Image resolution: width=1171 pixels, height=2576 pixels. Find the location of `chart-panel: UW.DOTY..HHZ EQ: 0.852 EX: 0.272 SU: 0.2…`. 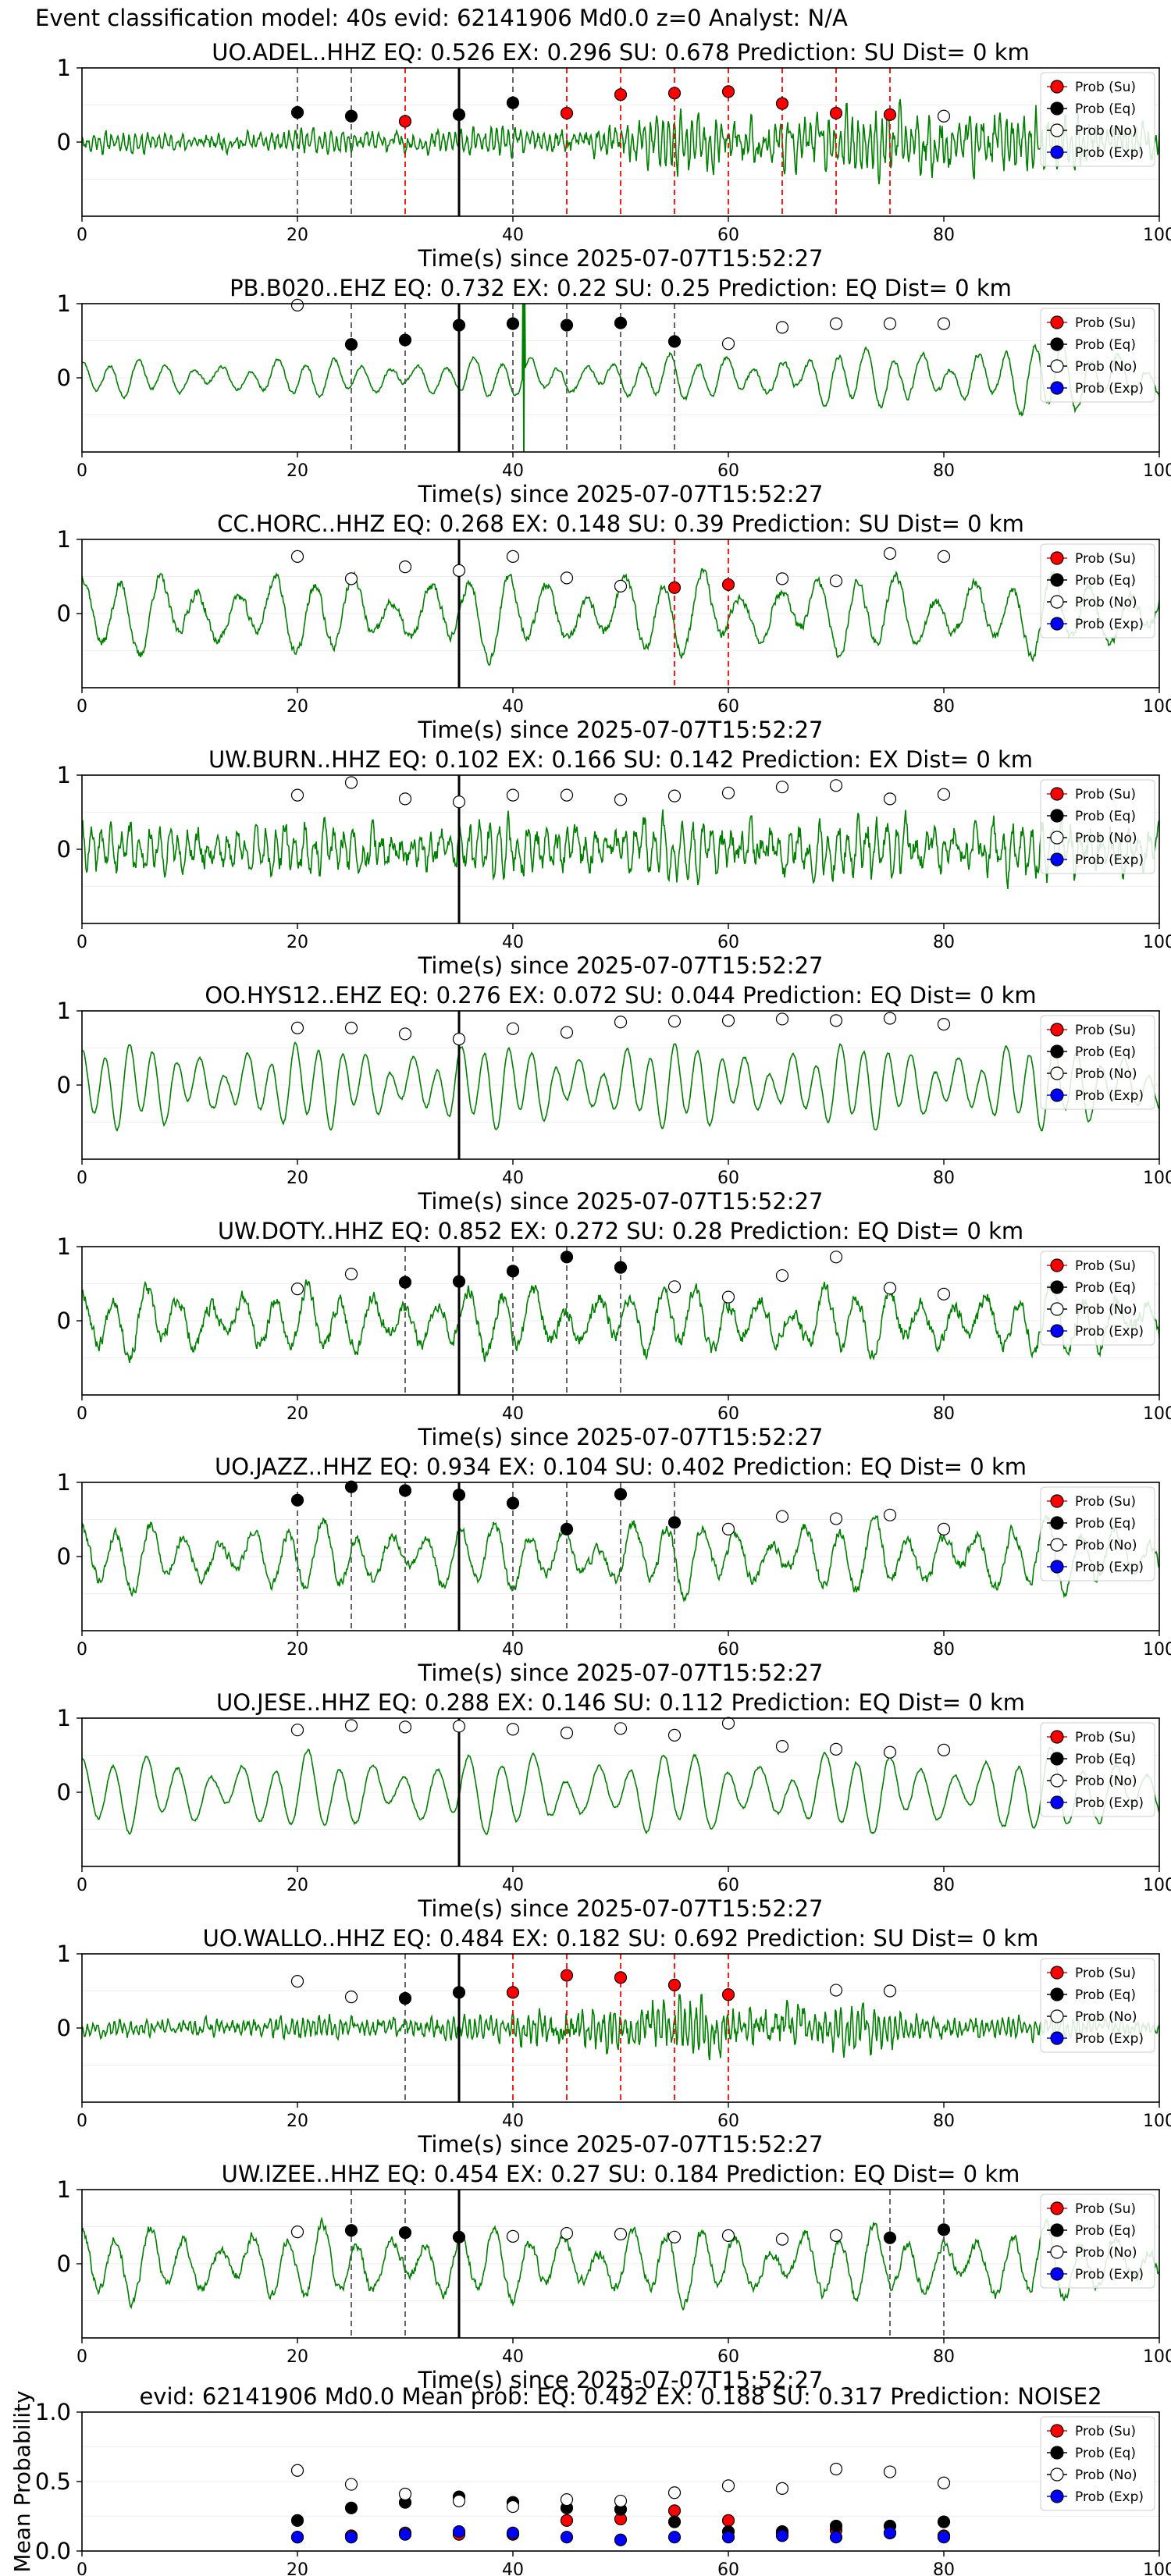

chart-panel: UW.DOTY..HHZ EQ: 0.852 EX: 0.272 SU: 0.2… is located at coordinates (614, 1334).